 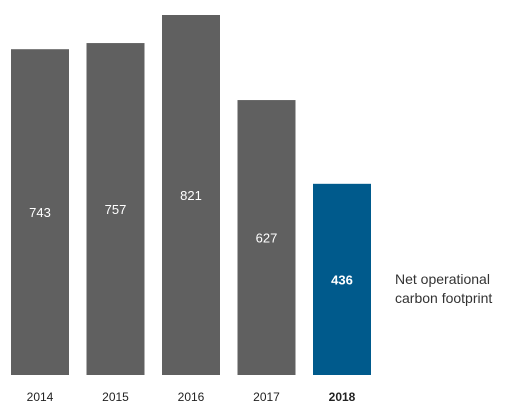 I want to click on bar-2018, so click(x=342, y=279).